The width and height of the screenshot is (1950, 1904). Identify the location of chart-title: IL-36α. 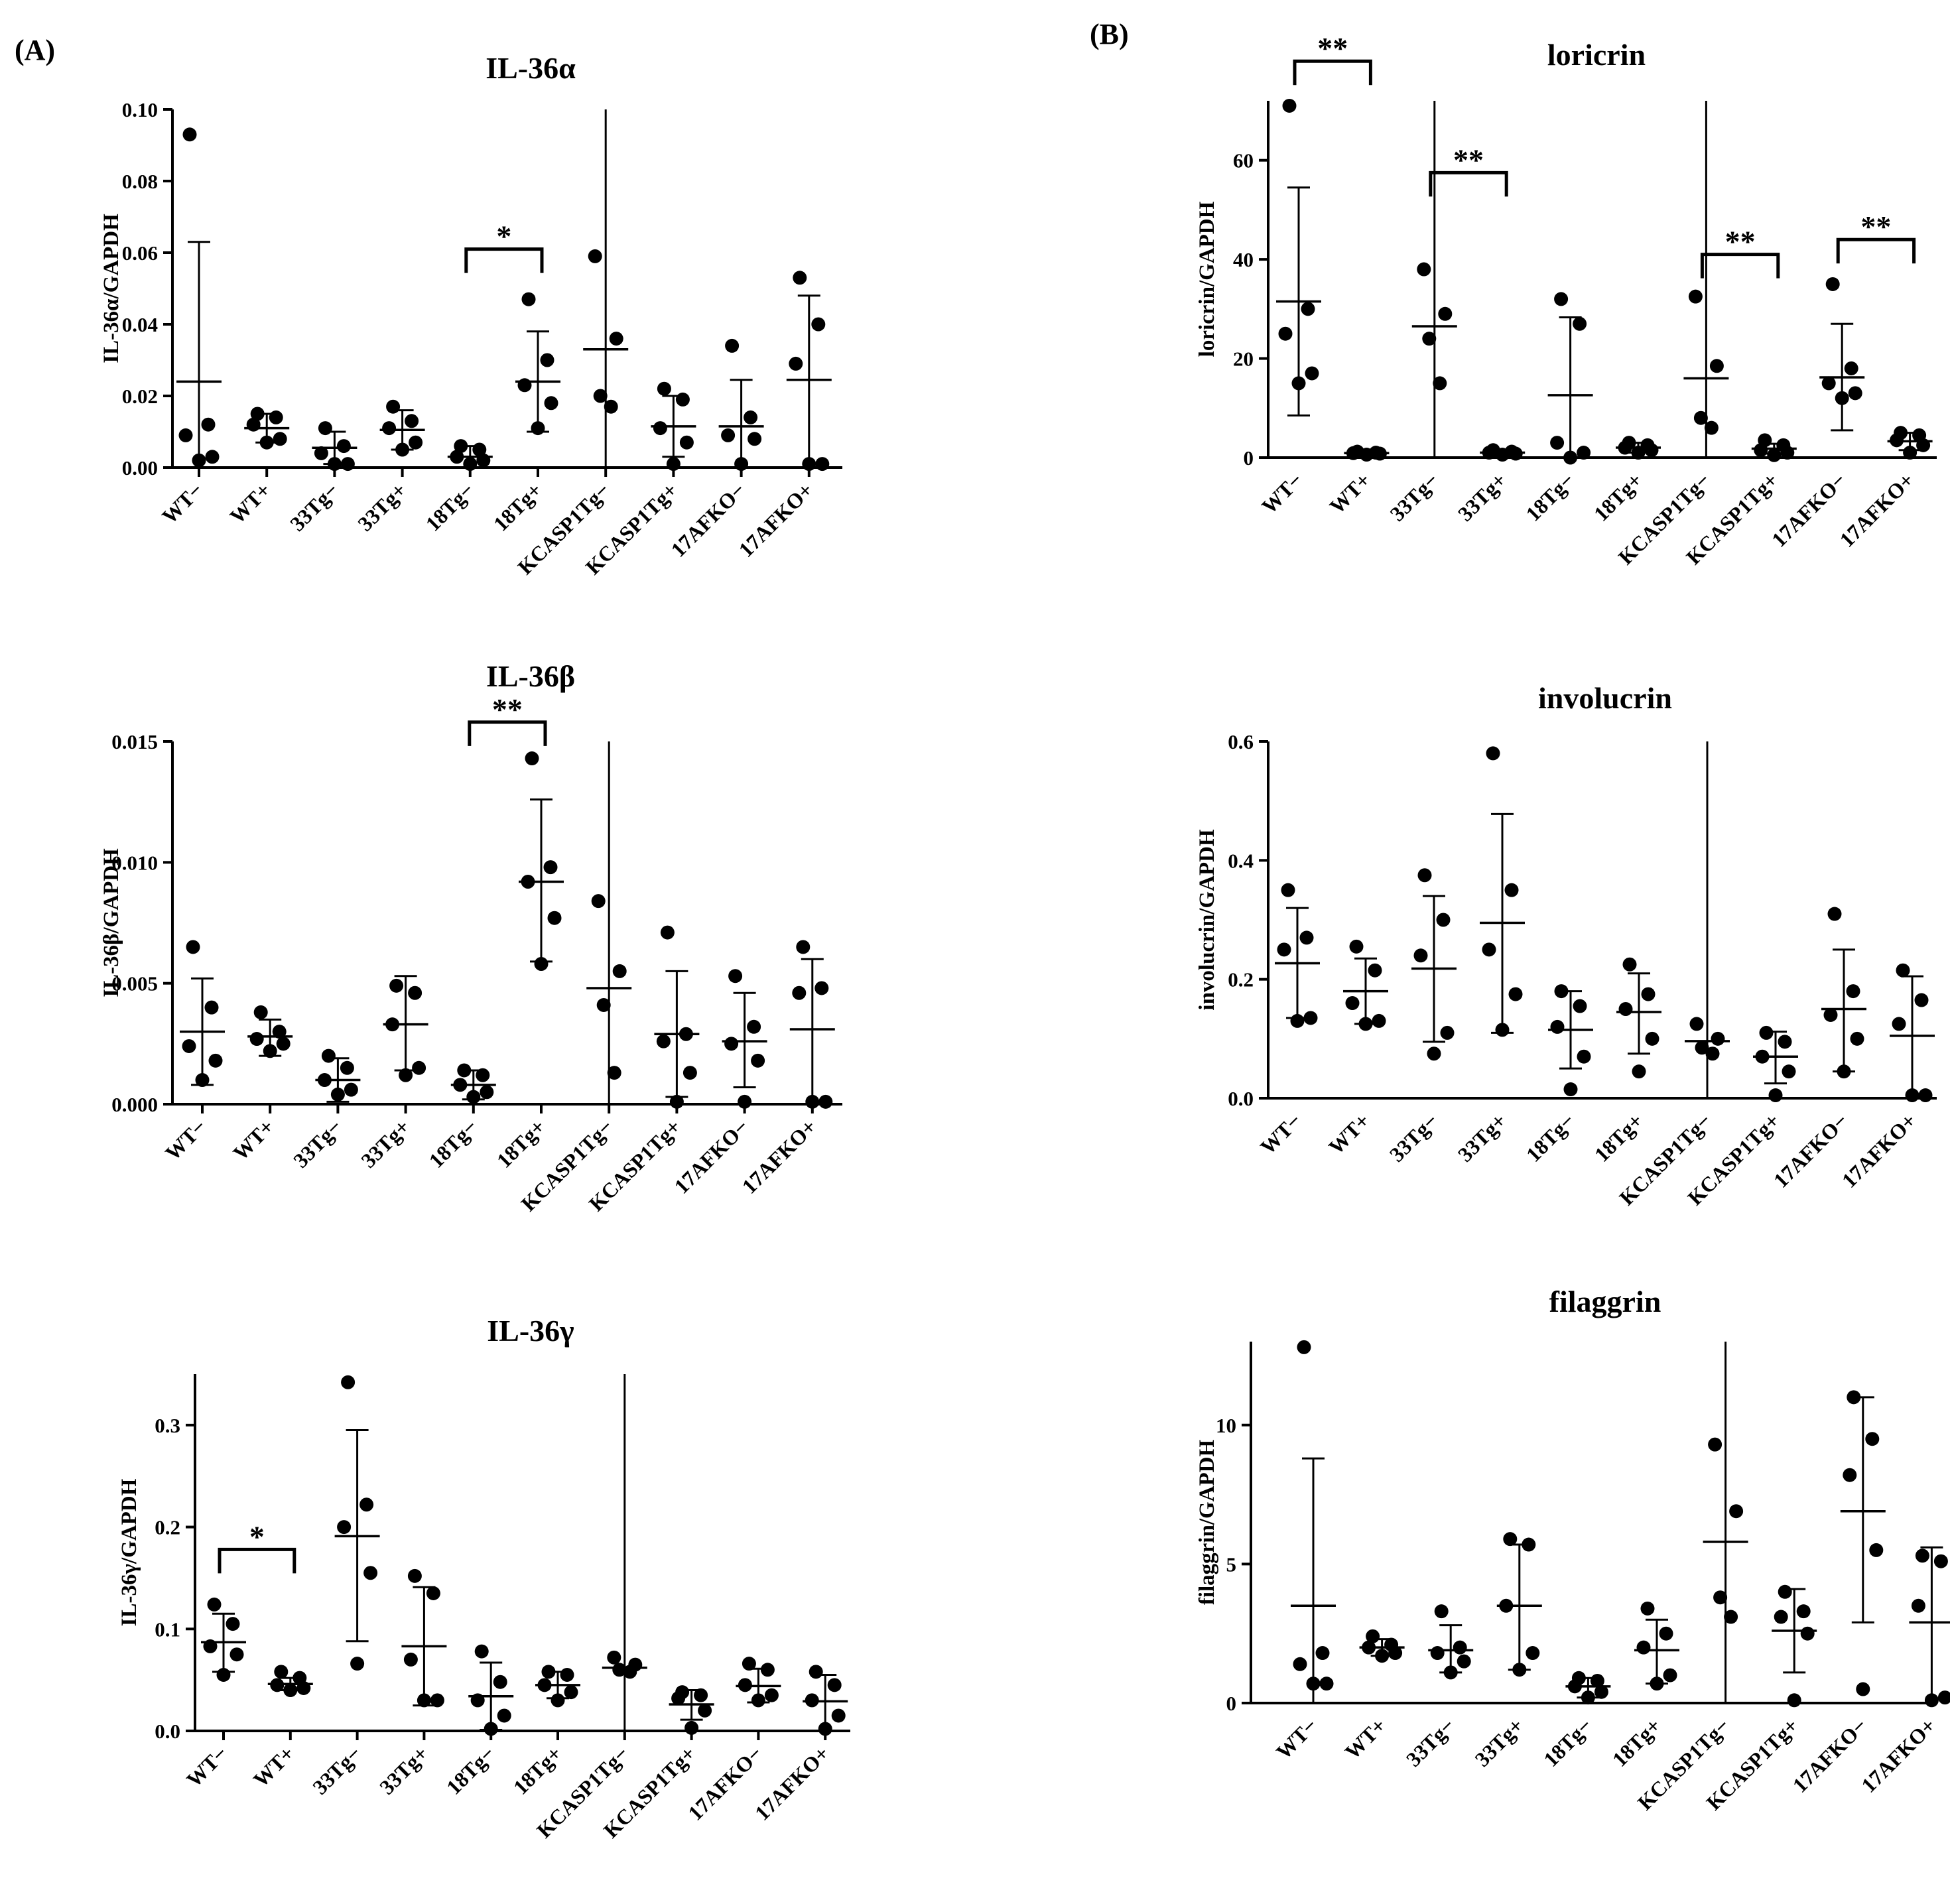
(531, 68).